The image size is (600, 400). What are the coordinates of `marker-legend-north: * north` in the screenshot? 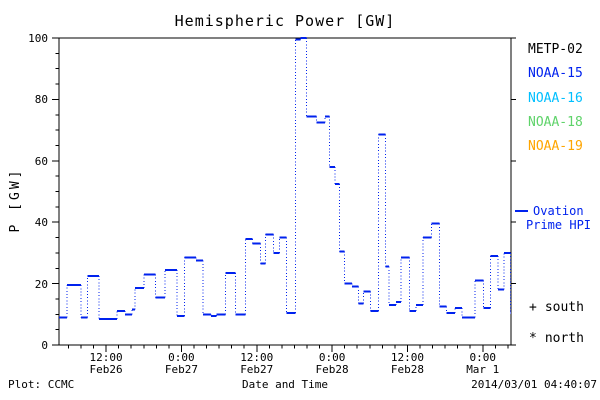 It's located at (556, 338).